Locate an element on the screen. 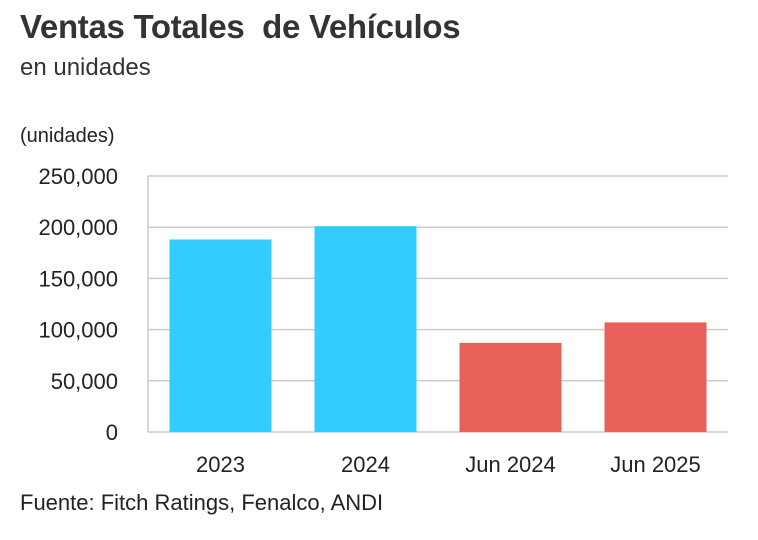  y-tick-label: 50,000 is located at coordinates (84, 381).